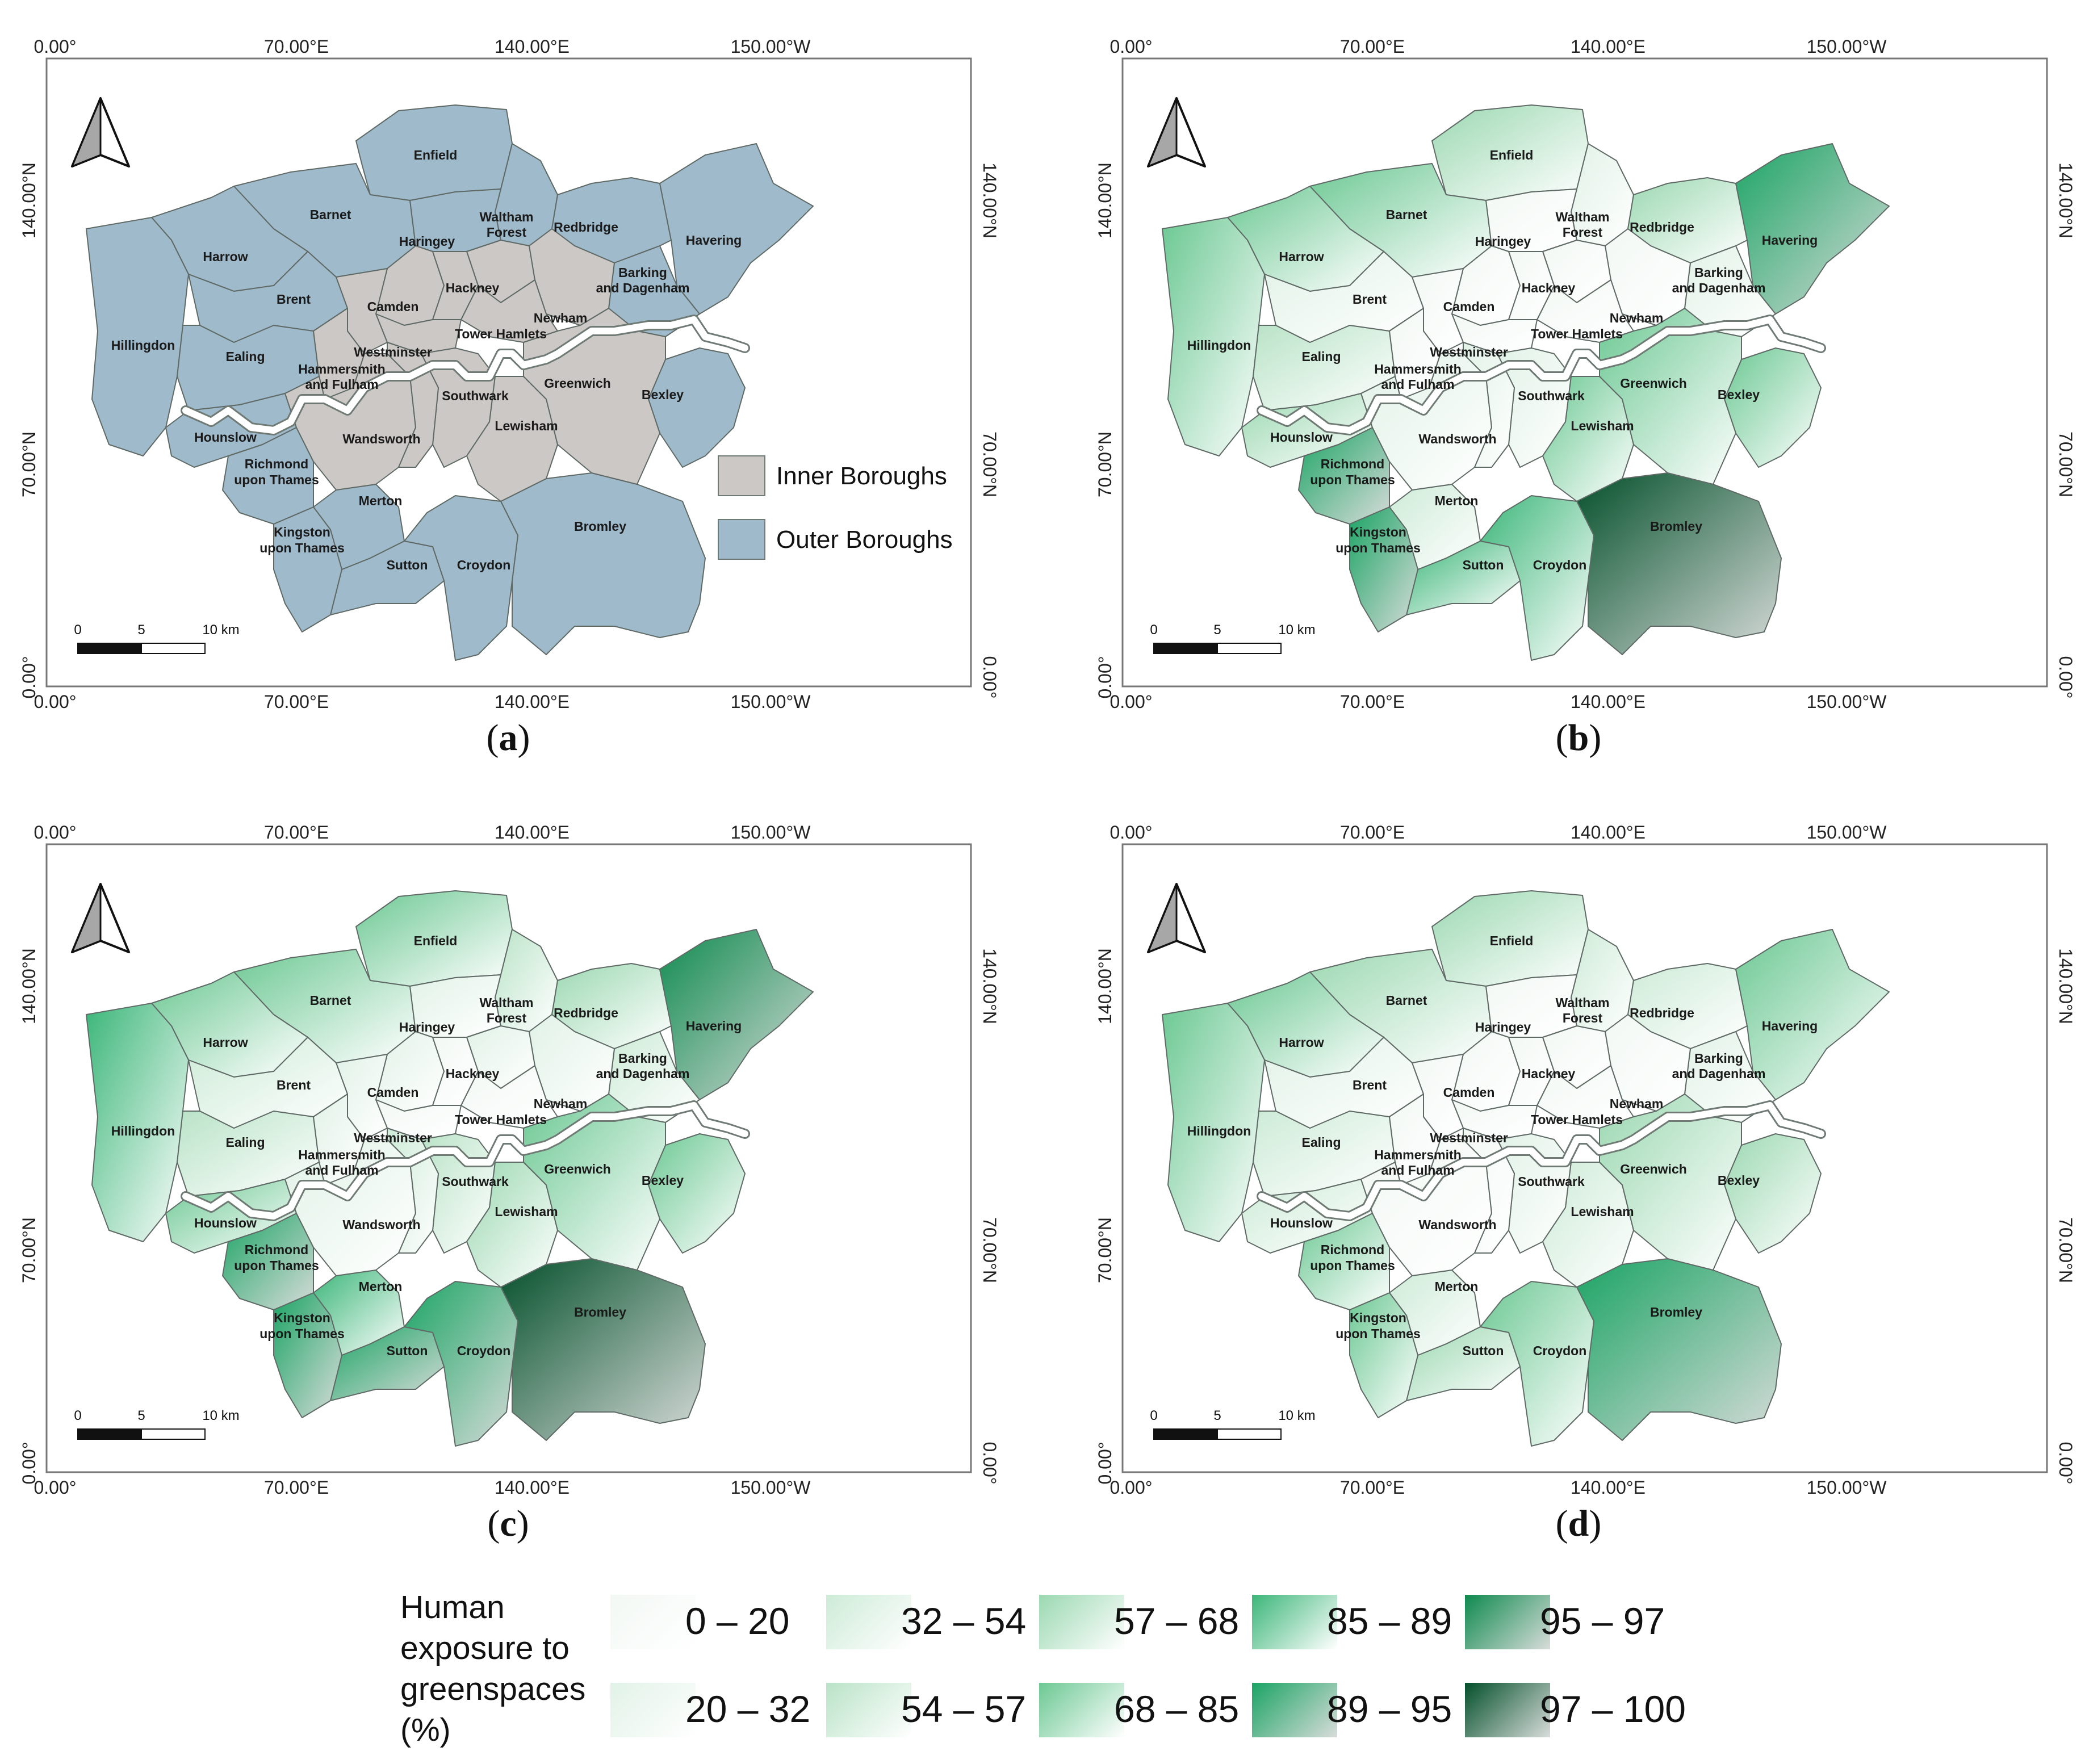  Describe the element at coordinates (393, 352) in the screenshot. I see `borough-label: Westminster` at that location.